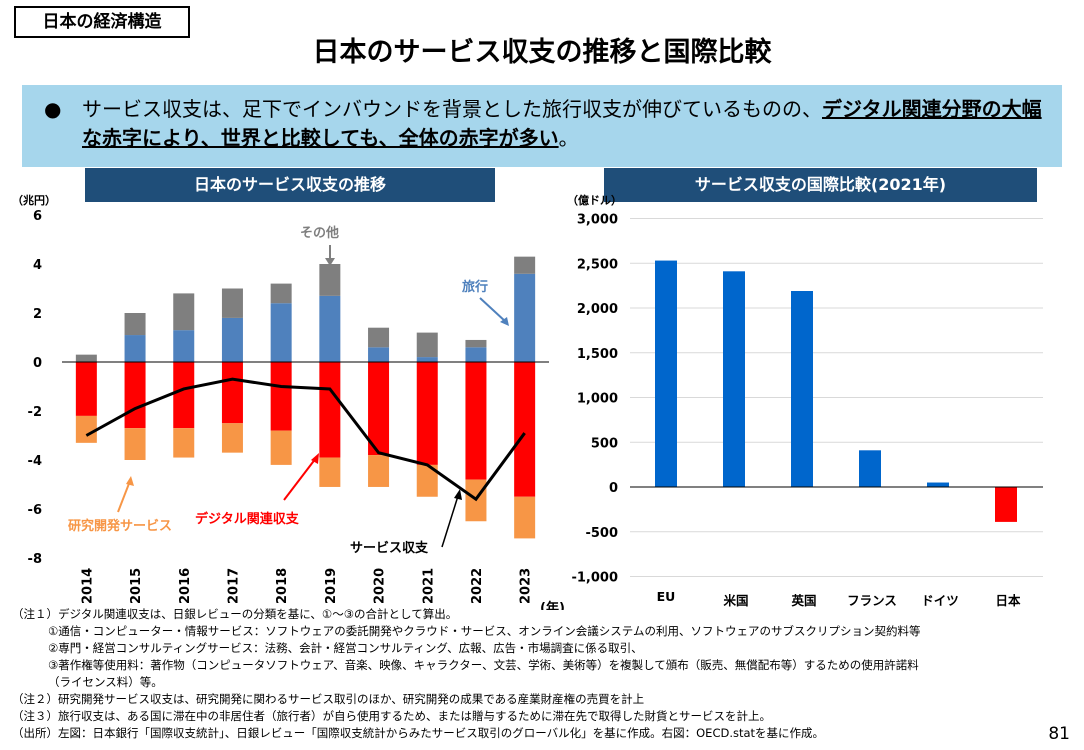  Describe the element at coordinates (35, 510) in the screenshot. I see `y-tick-label: -6` at that location.